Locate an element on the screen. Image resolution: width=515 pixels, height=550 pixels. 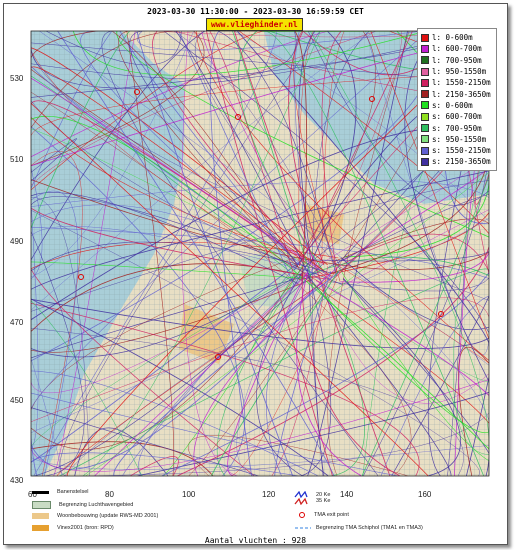
legend-item: l: 950-1550m is located at coordinates (457, 71).